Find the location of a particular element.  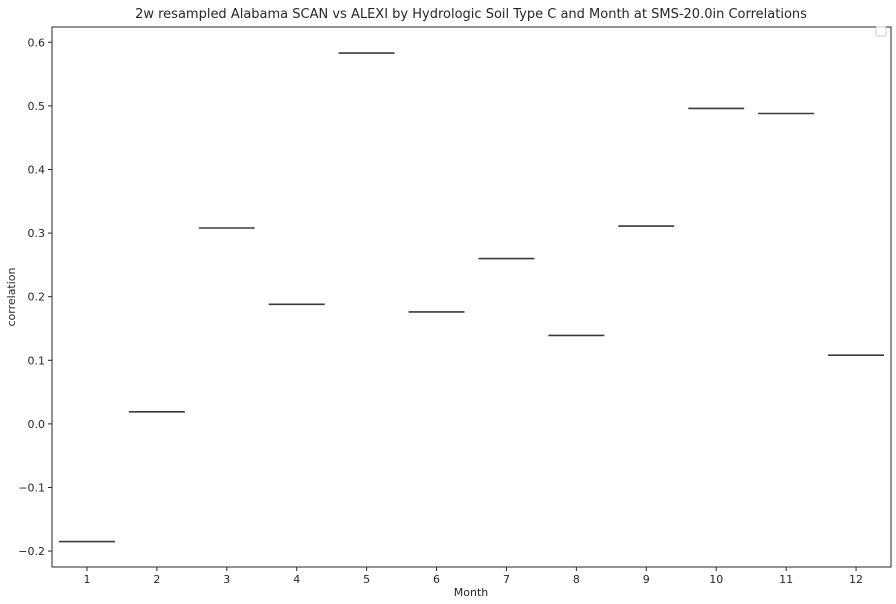

x-tick-label: 5 is located at coordinates (366, 579).